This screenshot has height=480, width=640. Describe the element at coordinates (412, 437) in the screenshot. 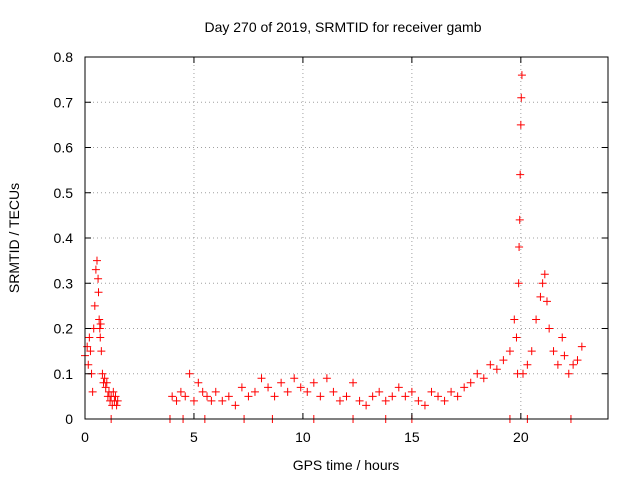

I see `x-tick-label: 15` at that location.